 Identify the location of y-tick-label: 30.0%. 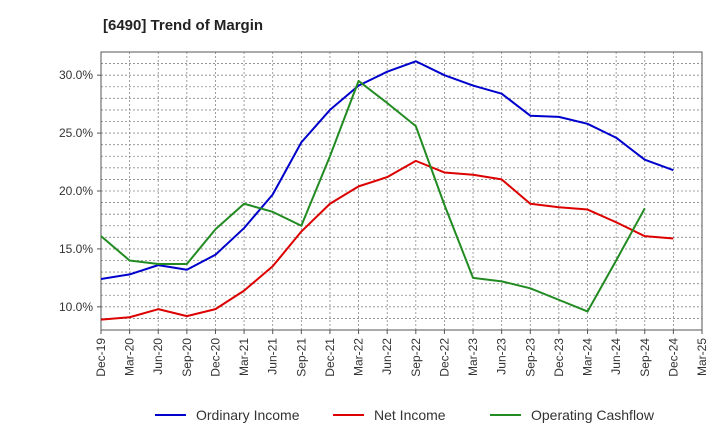
(76, 75).